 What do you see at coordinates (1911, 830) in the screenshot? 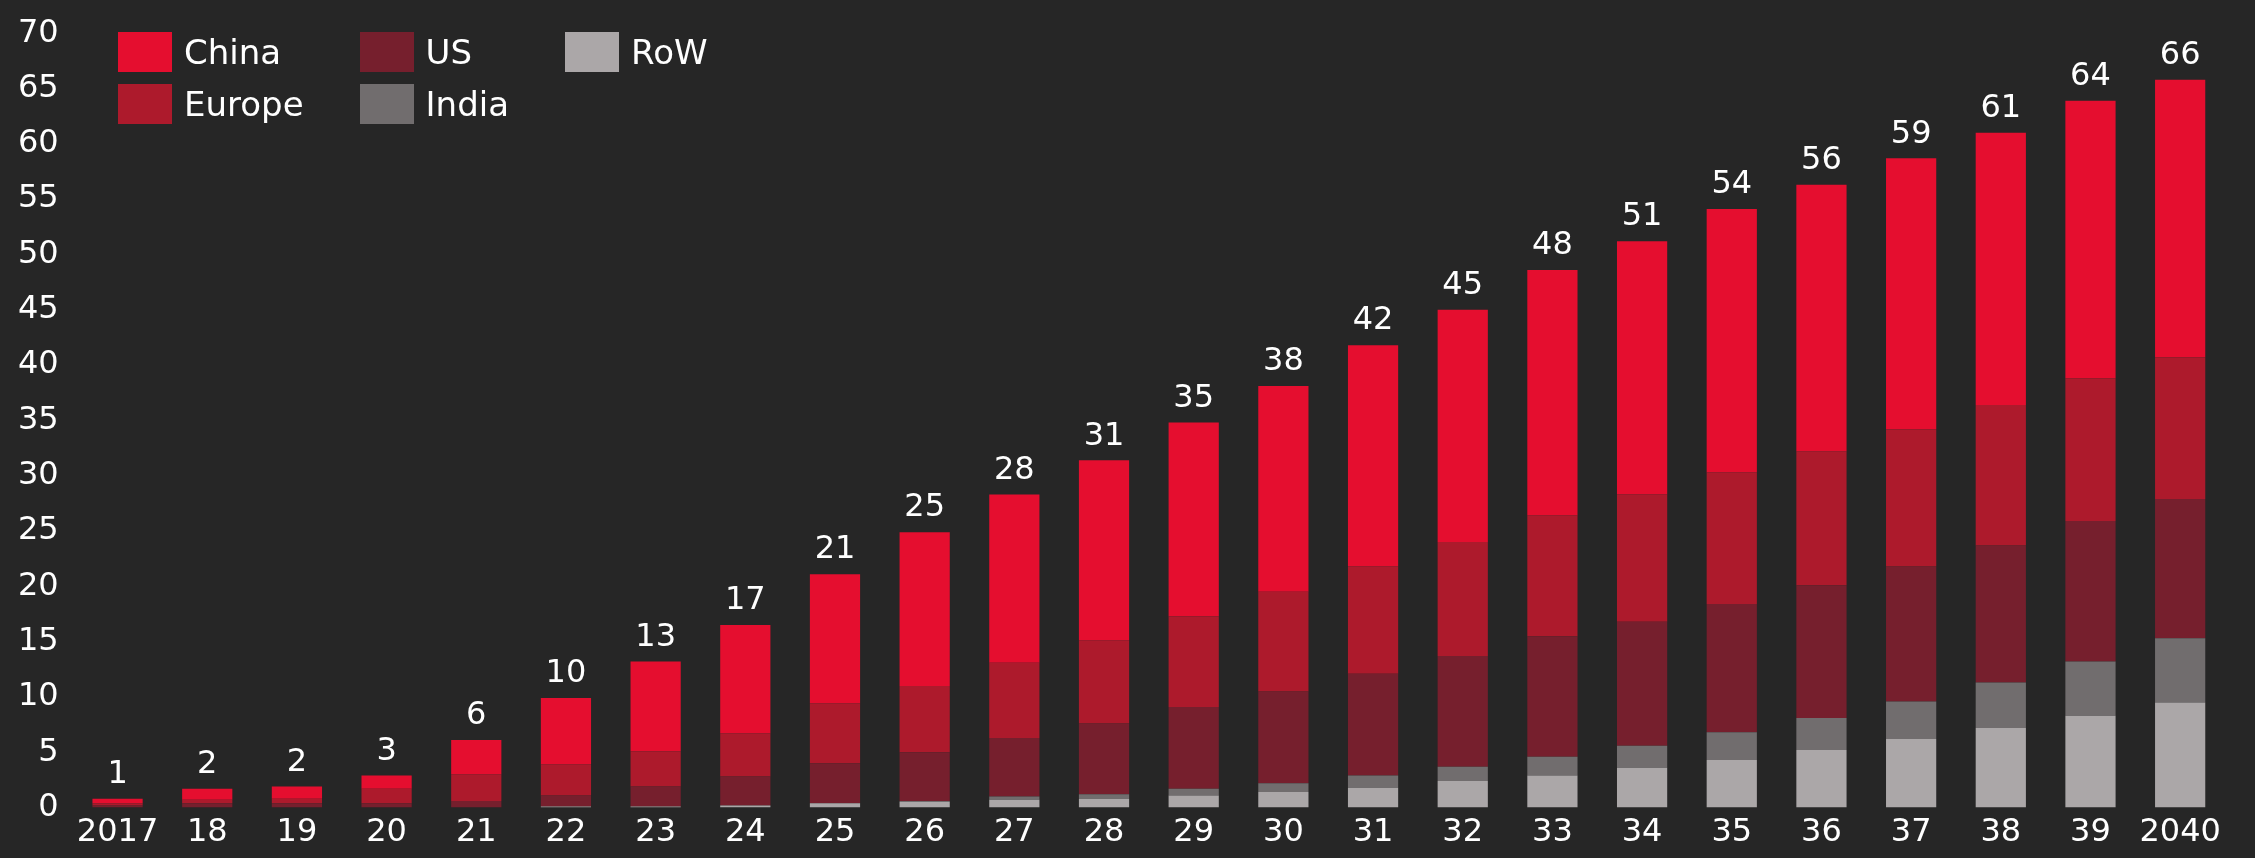
I see `x-tick-label: 37` at bounding box center [1911, 830].